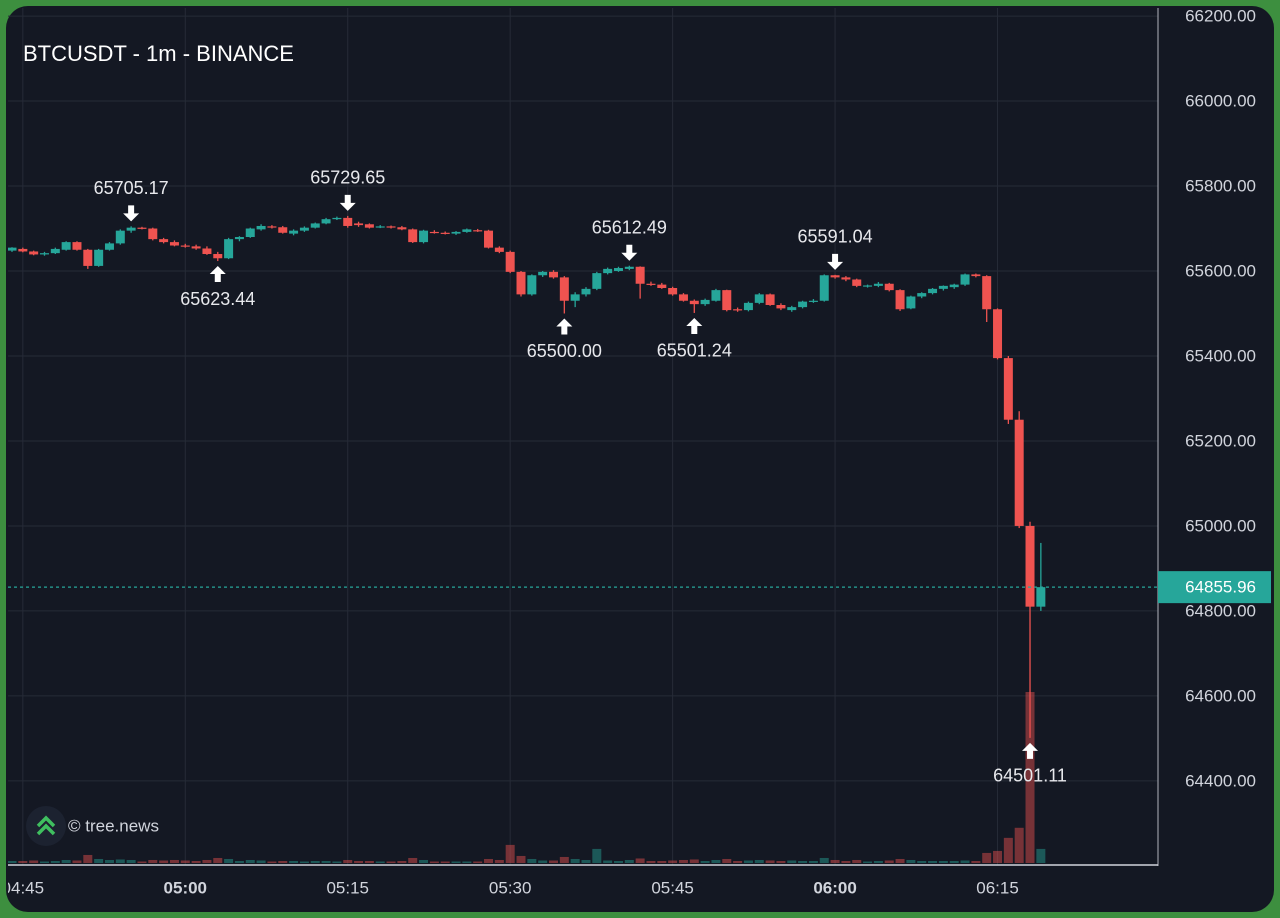 The width and height of the screenshot is (1280, 918). Describe the element at coordinates (672, 887) in the screenshot. I see `x-tick-label: 05:45` at that location.